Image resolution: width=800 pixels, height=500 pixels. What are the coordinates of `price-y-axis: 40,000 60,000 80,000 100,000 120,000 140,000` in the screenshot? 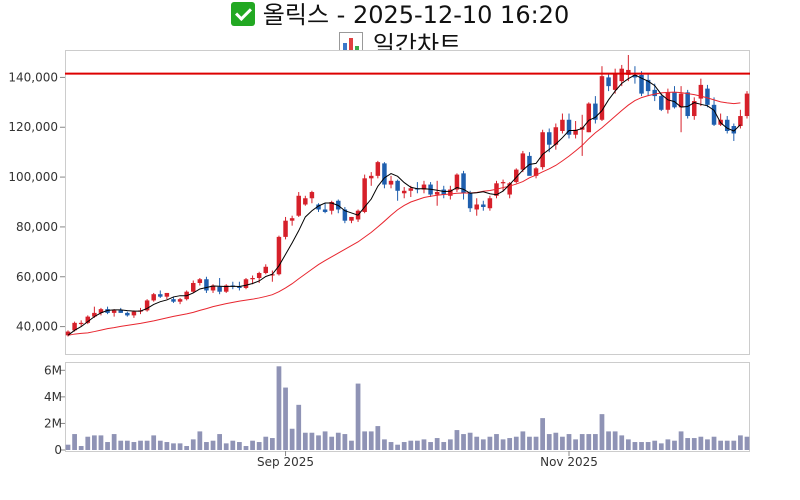 It's located at (36, 202).